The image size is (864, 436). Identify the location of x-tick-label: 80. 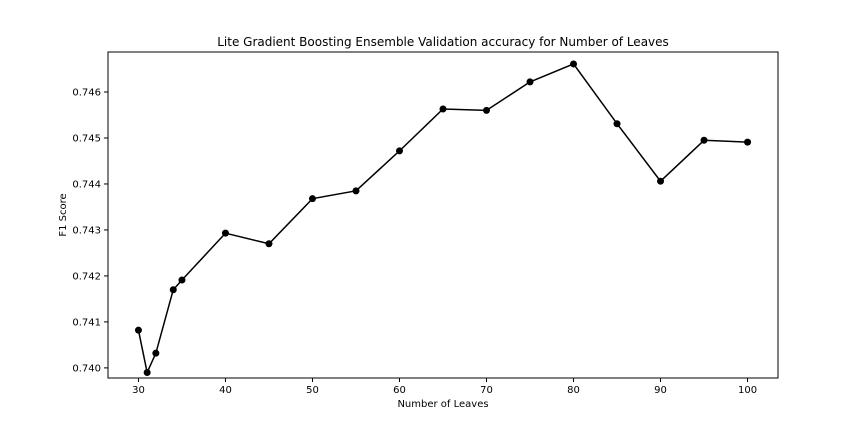
(573, 390).